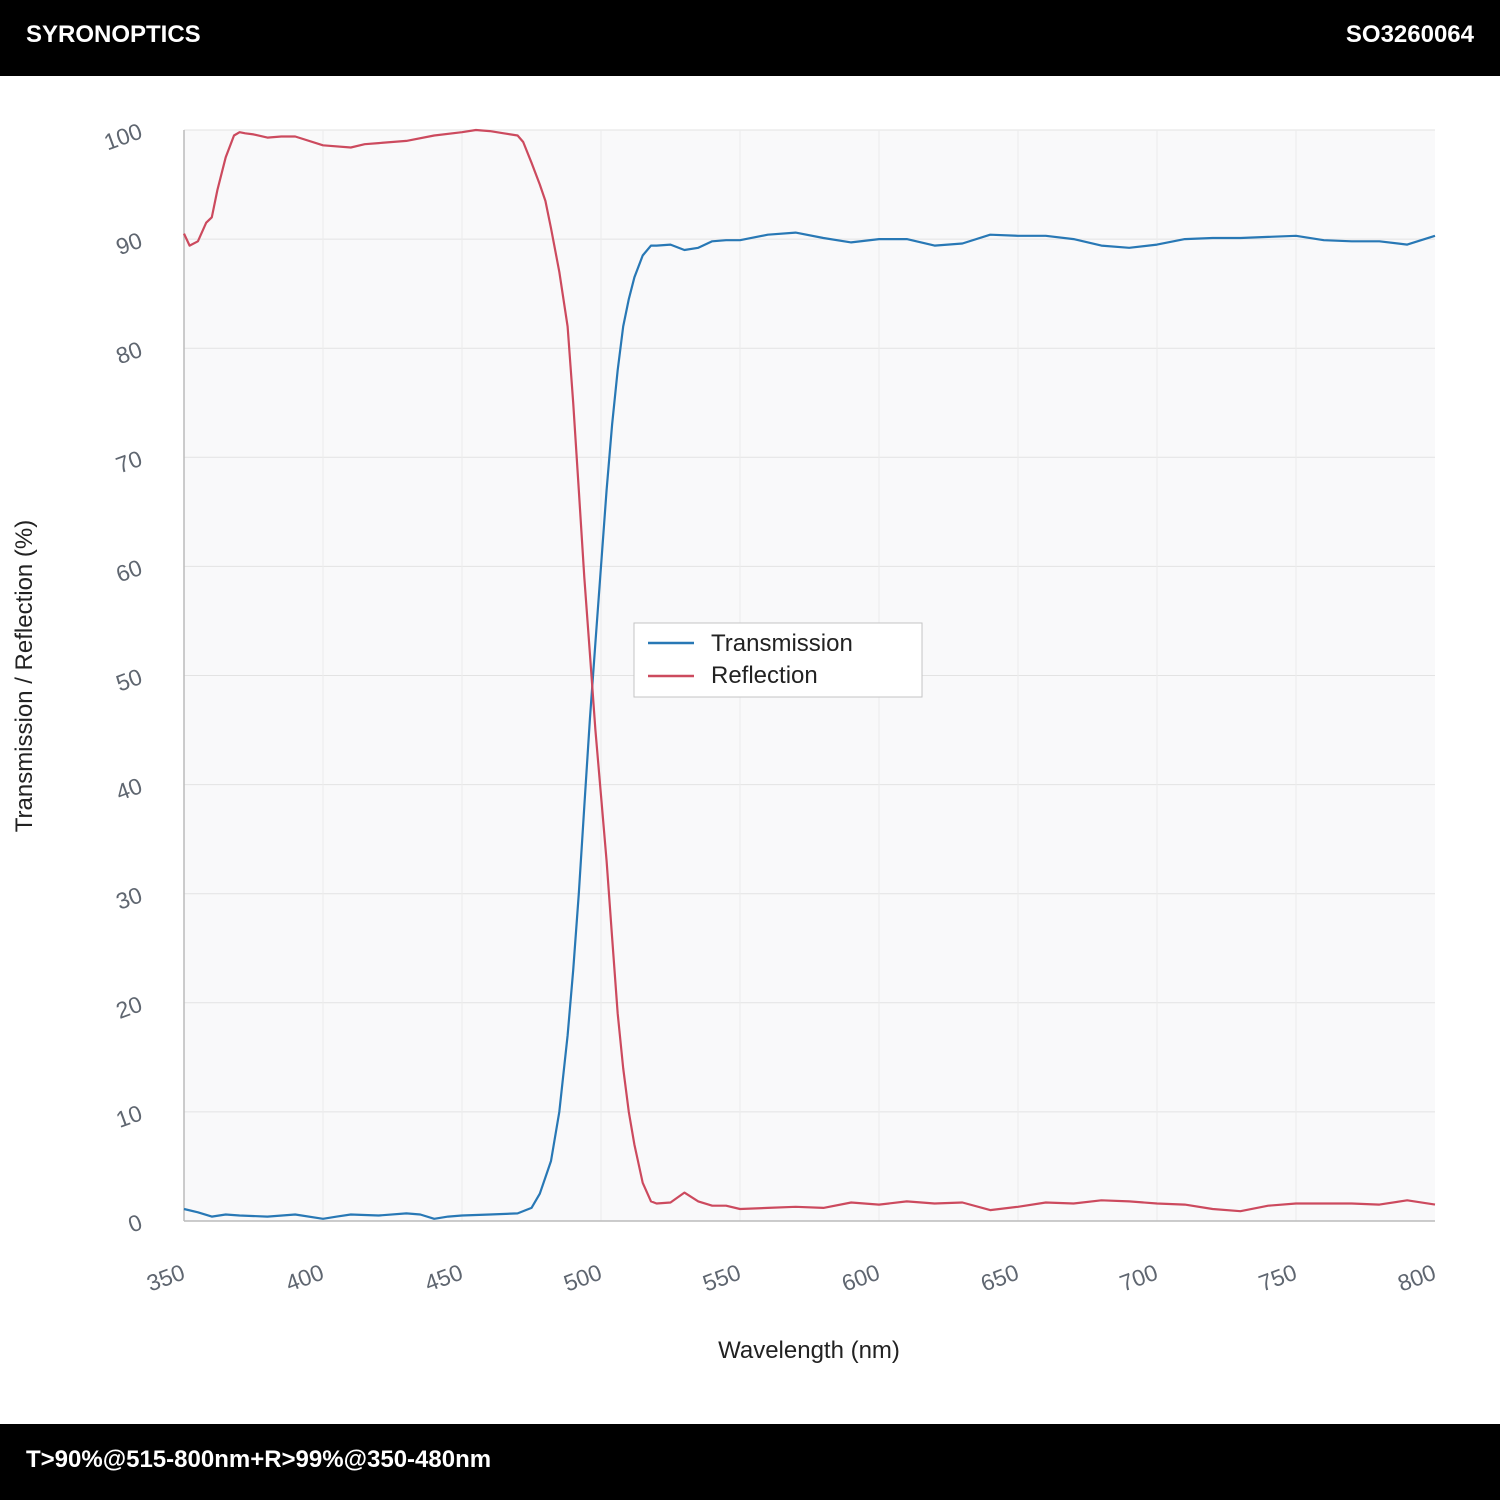 Image resolution: width=1500 pixels, height=1500 pixels. Describe the element at coordinates (129, 570) in the screenshot. I see `y-tick-label: 60` at that location.